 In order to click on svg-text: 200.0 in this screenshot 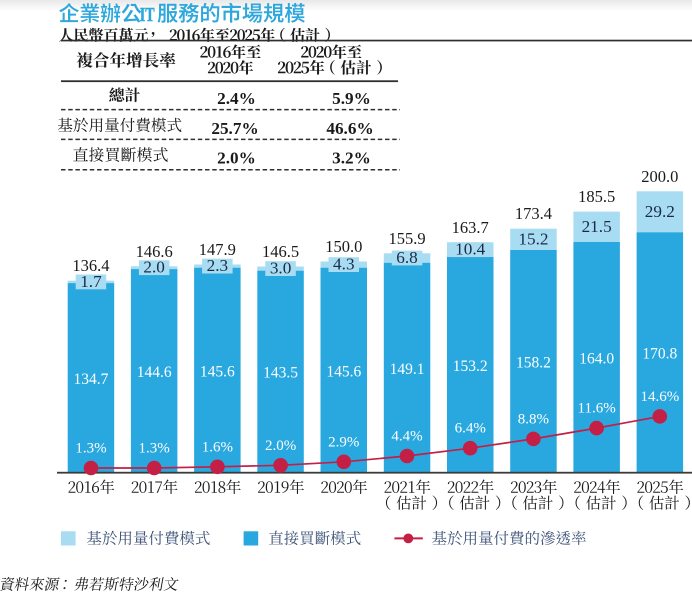, I will do `click(659, 176)`.